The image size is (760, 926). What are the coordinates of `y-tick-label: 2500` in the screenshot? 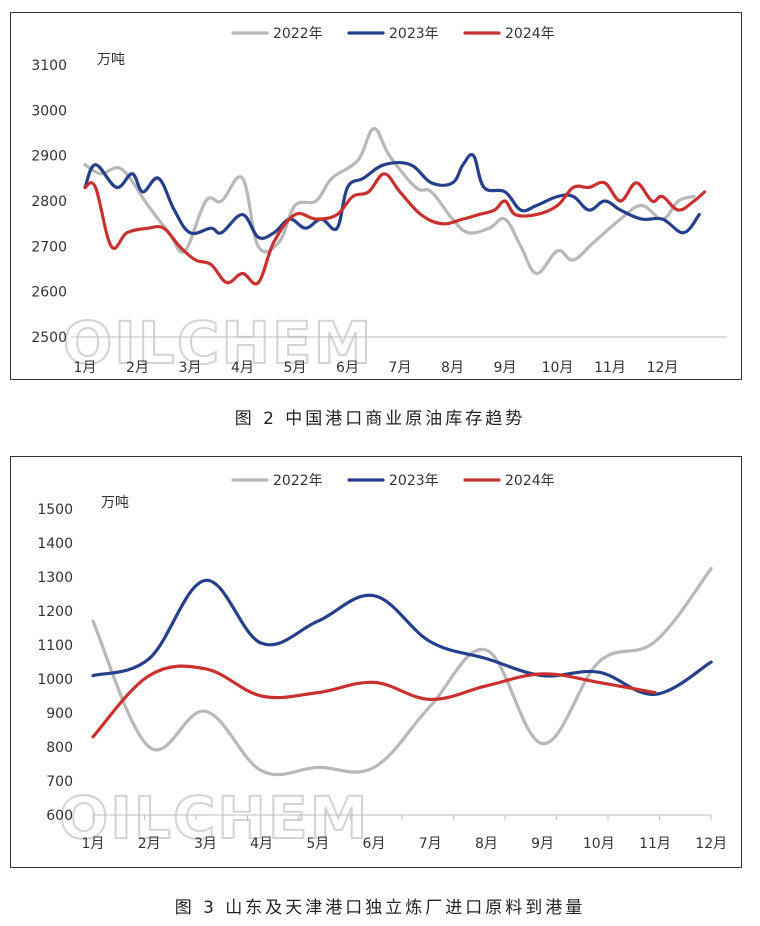 It's located at (49, 338).